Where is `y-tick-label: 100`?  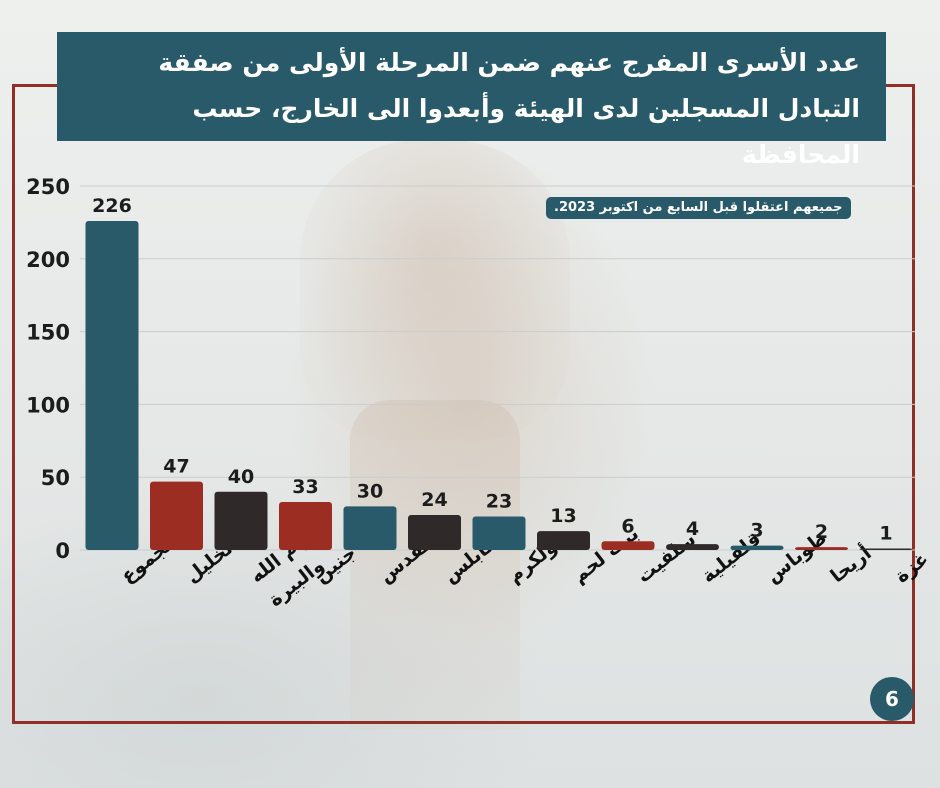
y-tick-label: 100 is located at coordinates (48, 405).